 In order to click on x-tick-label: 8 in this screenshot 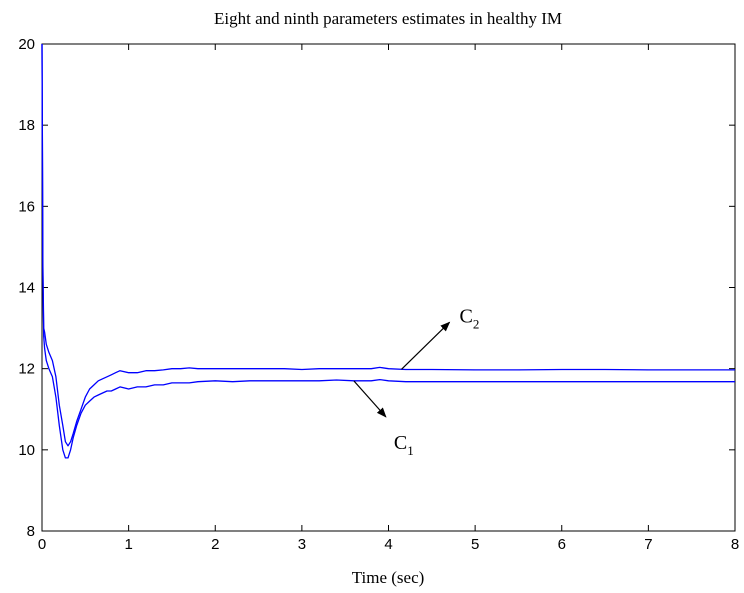, I will do `click(735, 544)`.